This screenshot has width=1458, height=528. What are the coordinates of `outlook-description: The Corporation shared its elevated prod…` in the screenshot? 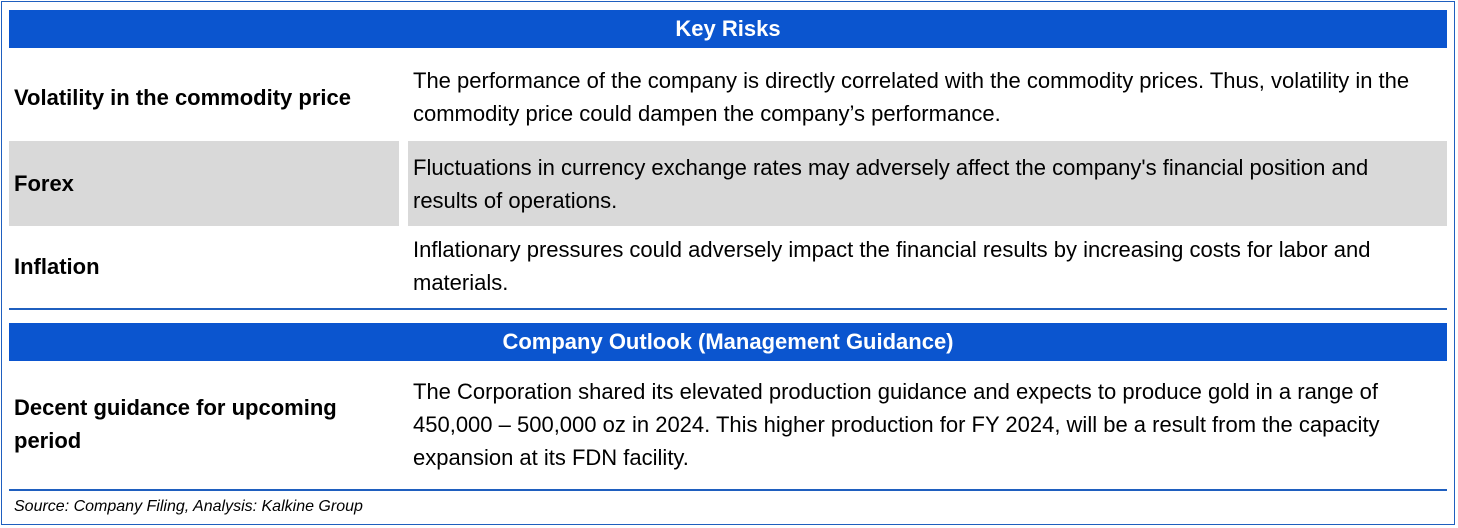 It's located at (896, 424).